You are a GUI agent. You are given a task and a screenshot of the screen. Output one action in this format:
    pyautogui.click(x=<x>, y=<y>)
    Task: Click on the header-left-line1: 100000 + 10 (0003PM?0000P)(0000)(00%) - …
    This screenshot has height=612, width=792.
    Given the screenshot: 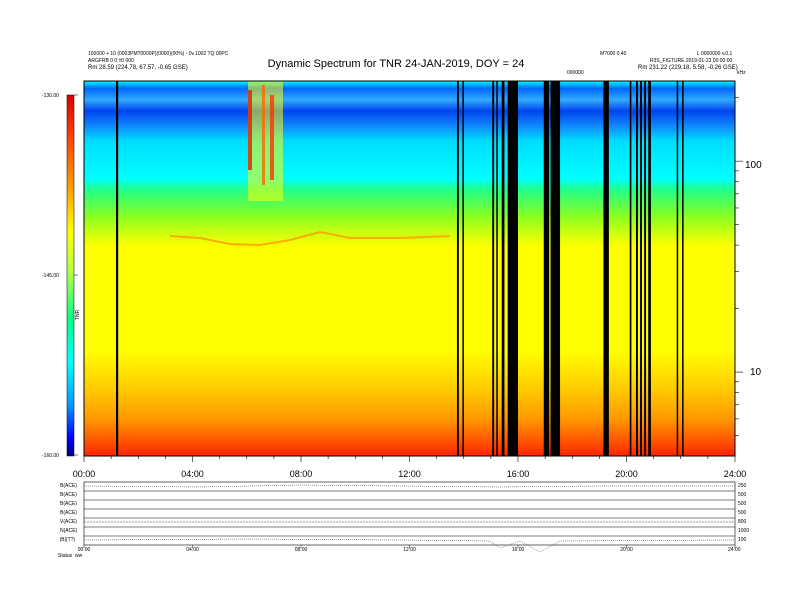 What is the action you would take?
    pyautogui.click(x=158, y=54)
    